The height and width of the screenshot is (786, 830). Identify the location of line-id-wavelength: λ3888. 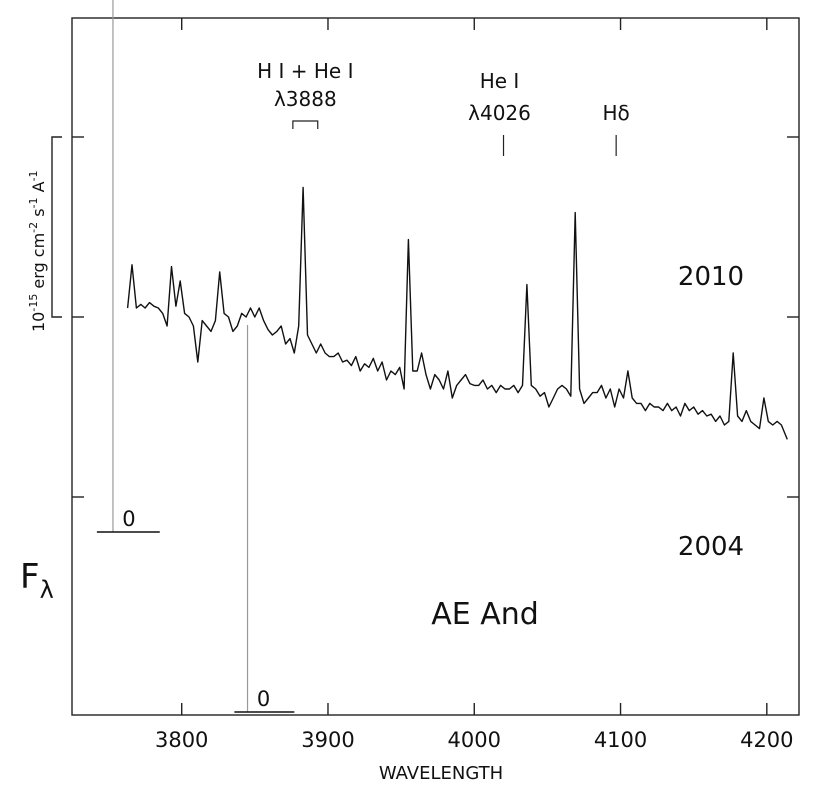
(305, 99).